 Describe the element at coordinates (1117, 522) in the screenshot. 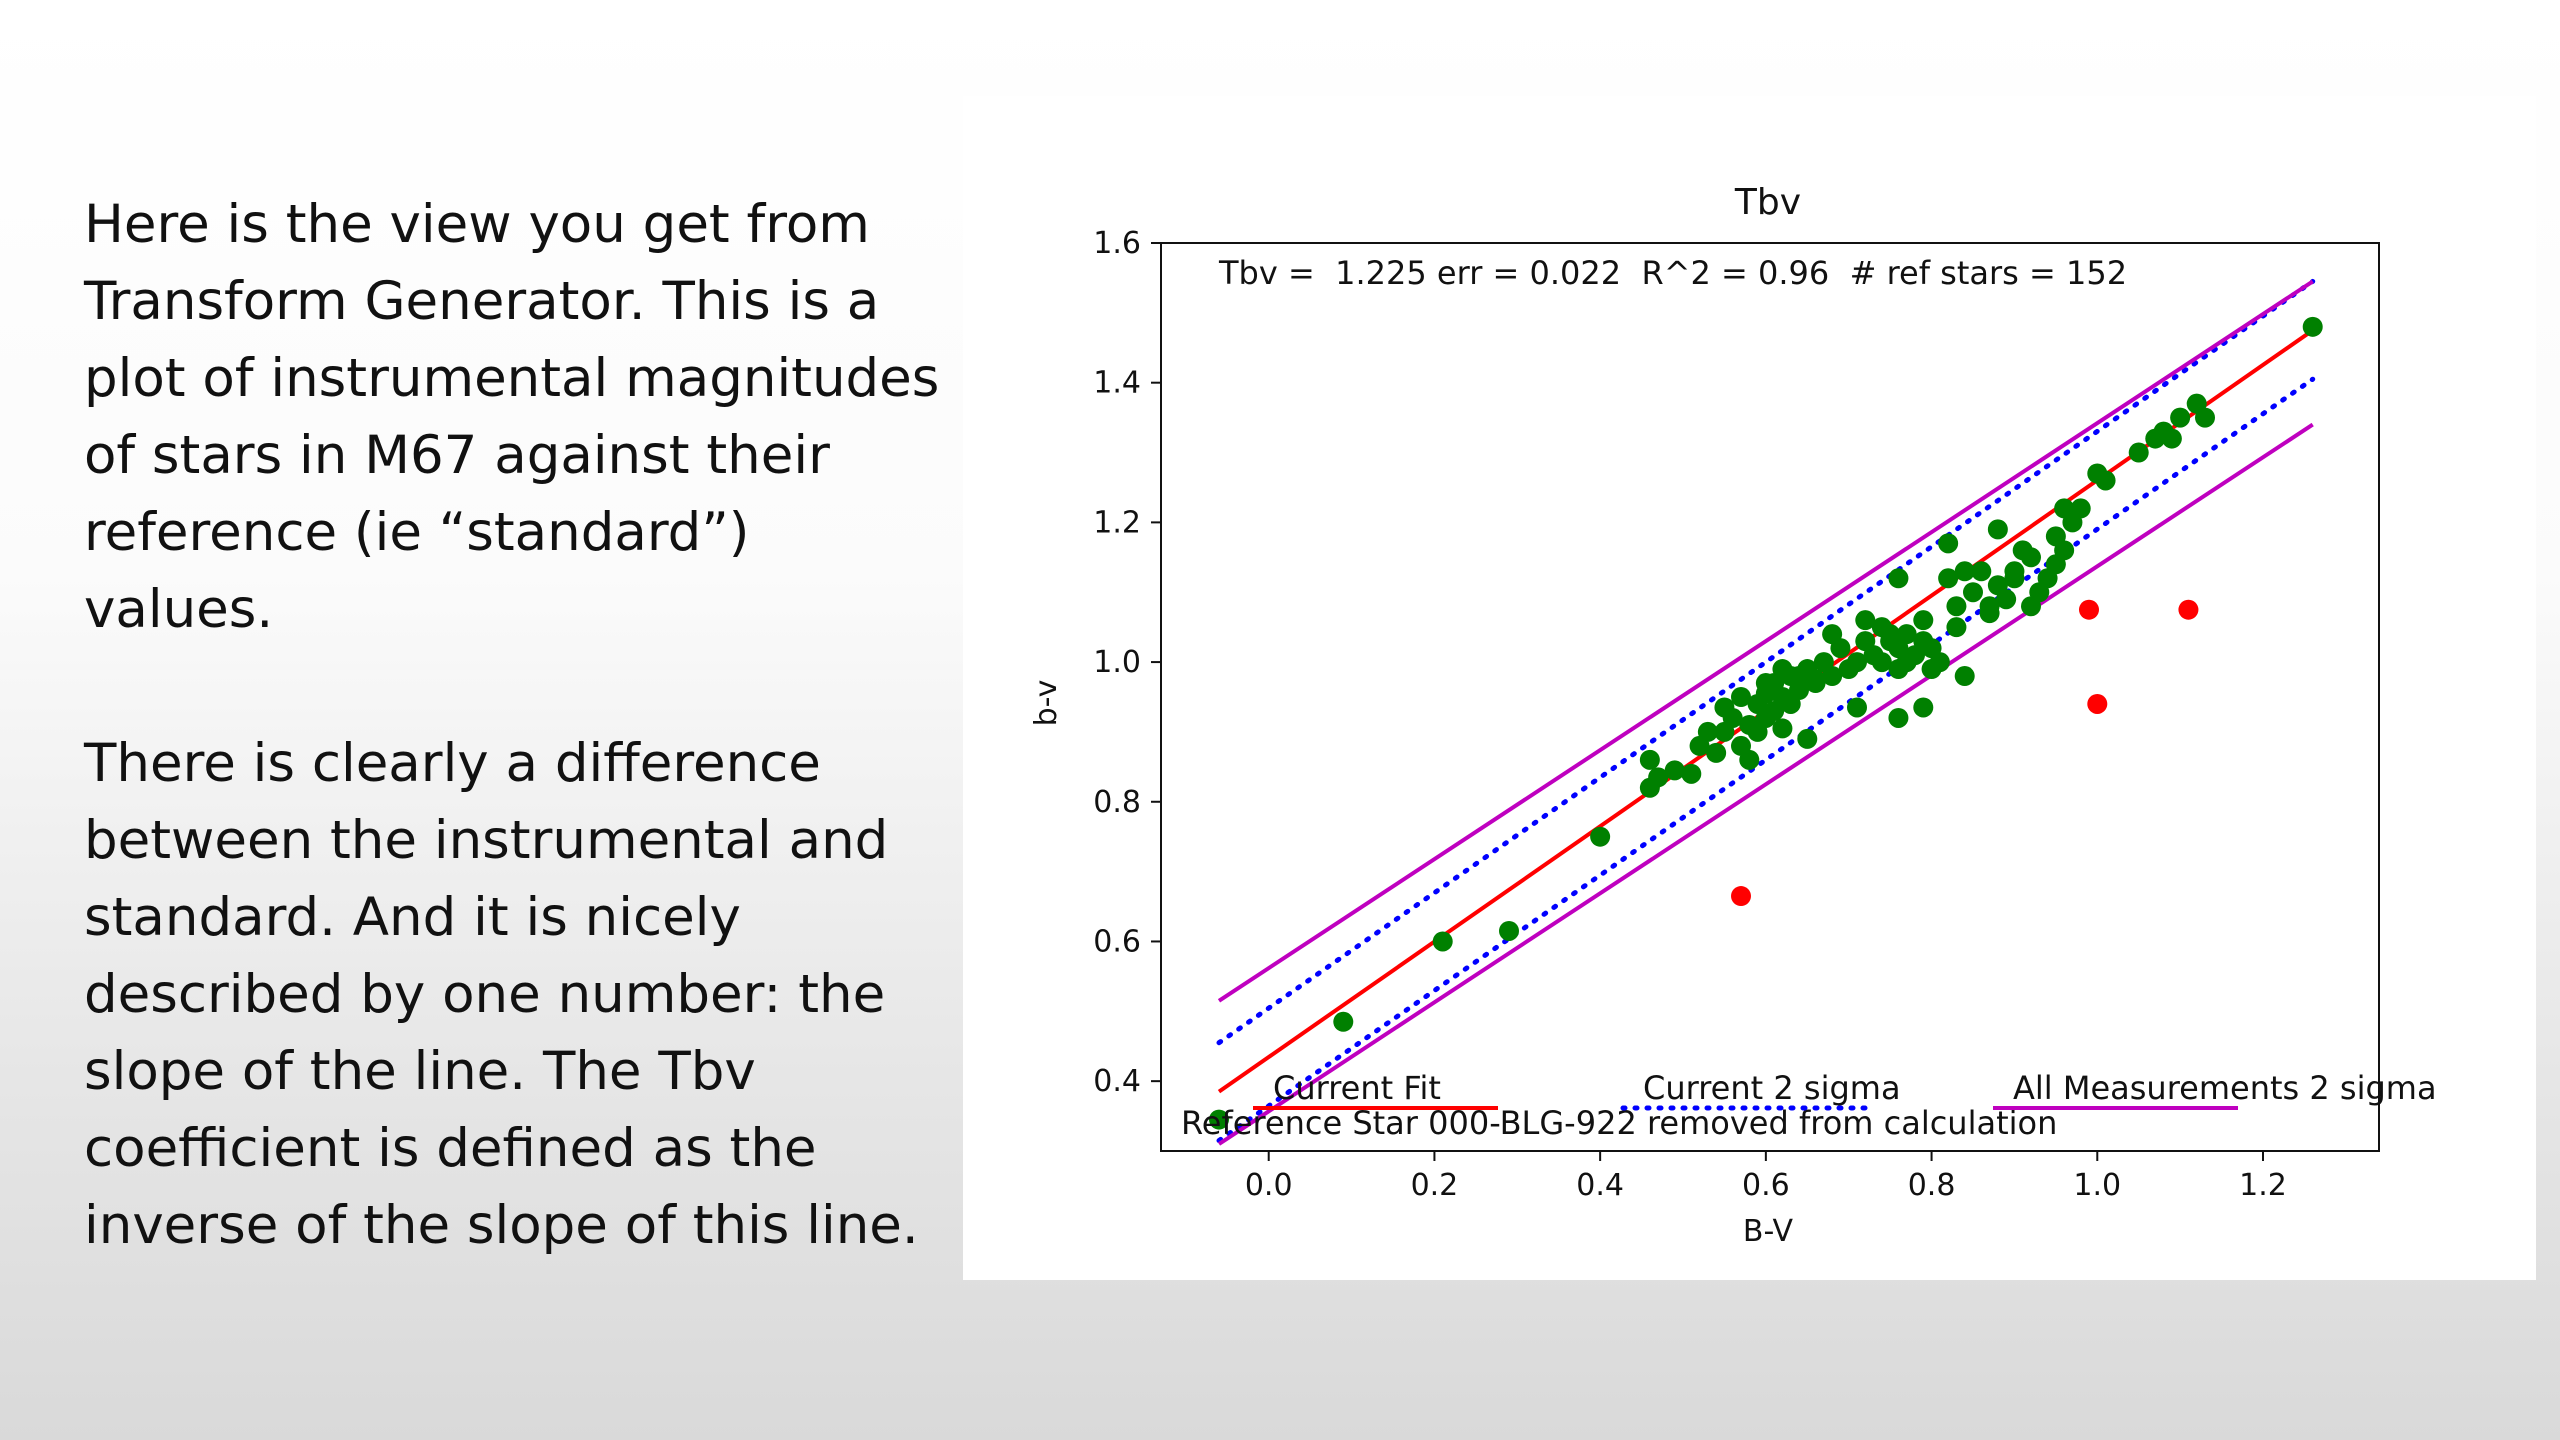

I see `y-tick-label: 1.2` at that location.